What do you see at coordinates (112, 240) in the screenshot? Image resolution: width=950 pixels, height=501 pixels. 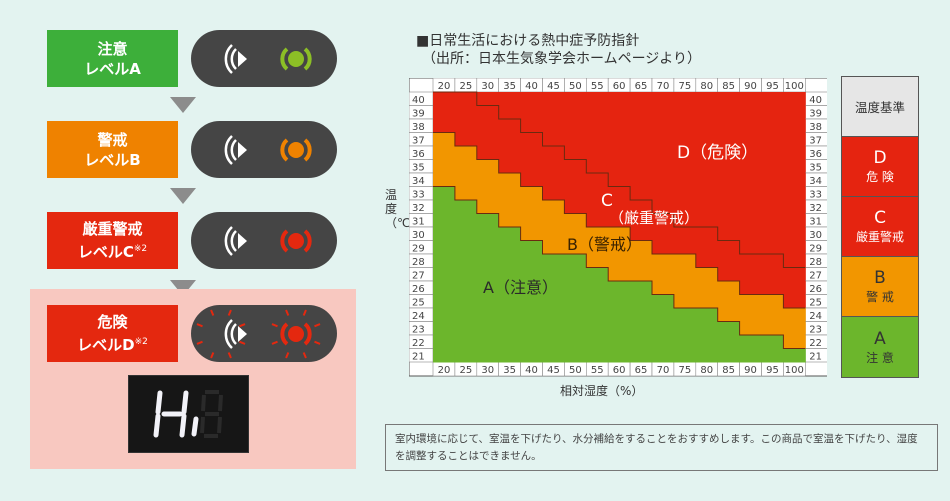 I see `level-c-label: 厳重警戒レベルC※2` at bounding box center [112, 240].